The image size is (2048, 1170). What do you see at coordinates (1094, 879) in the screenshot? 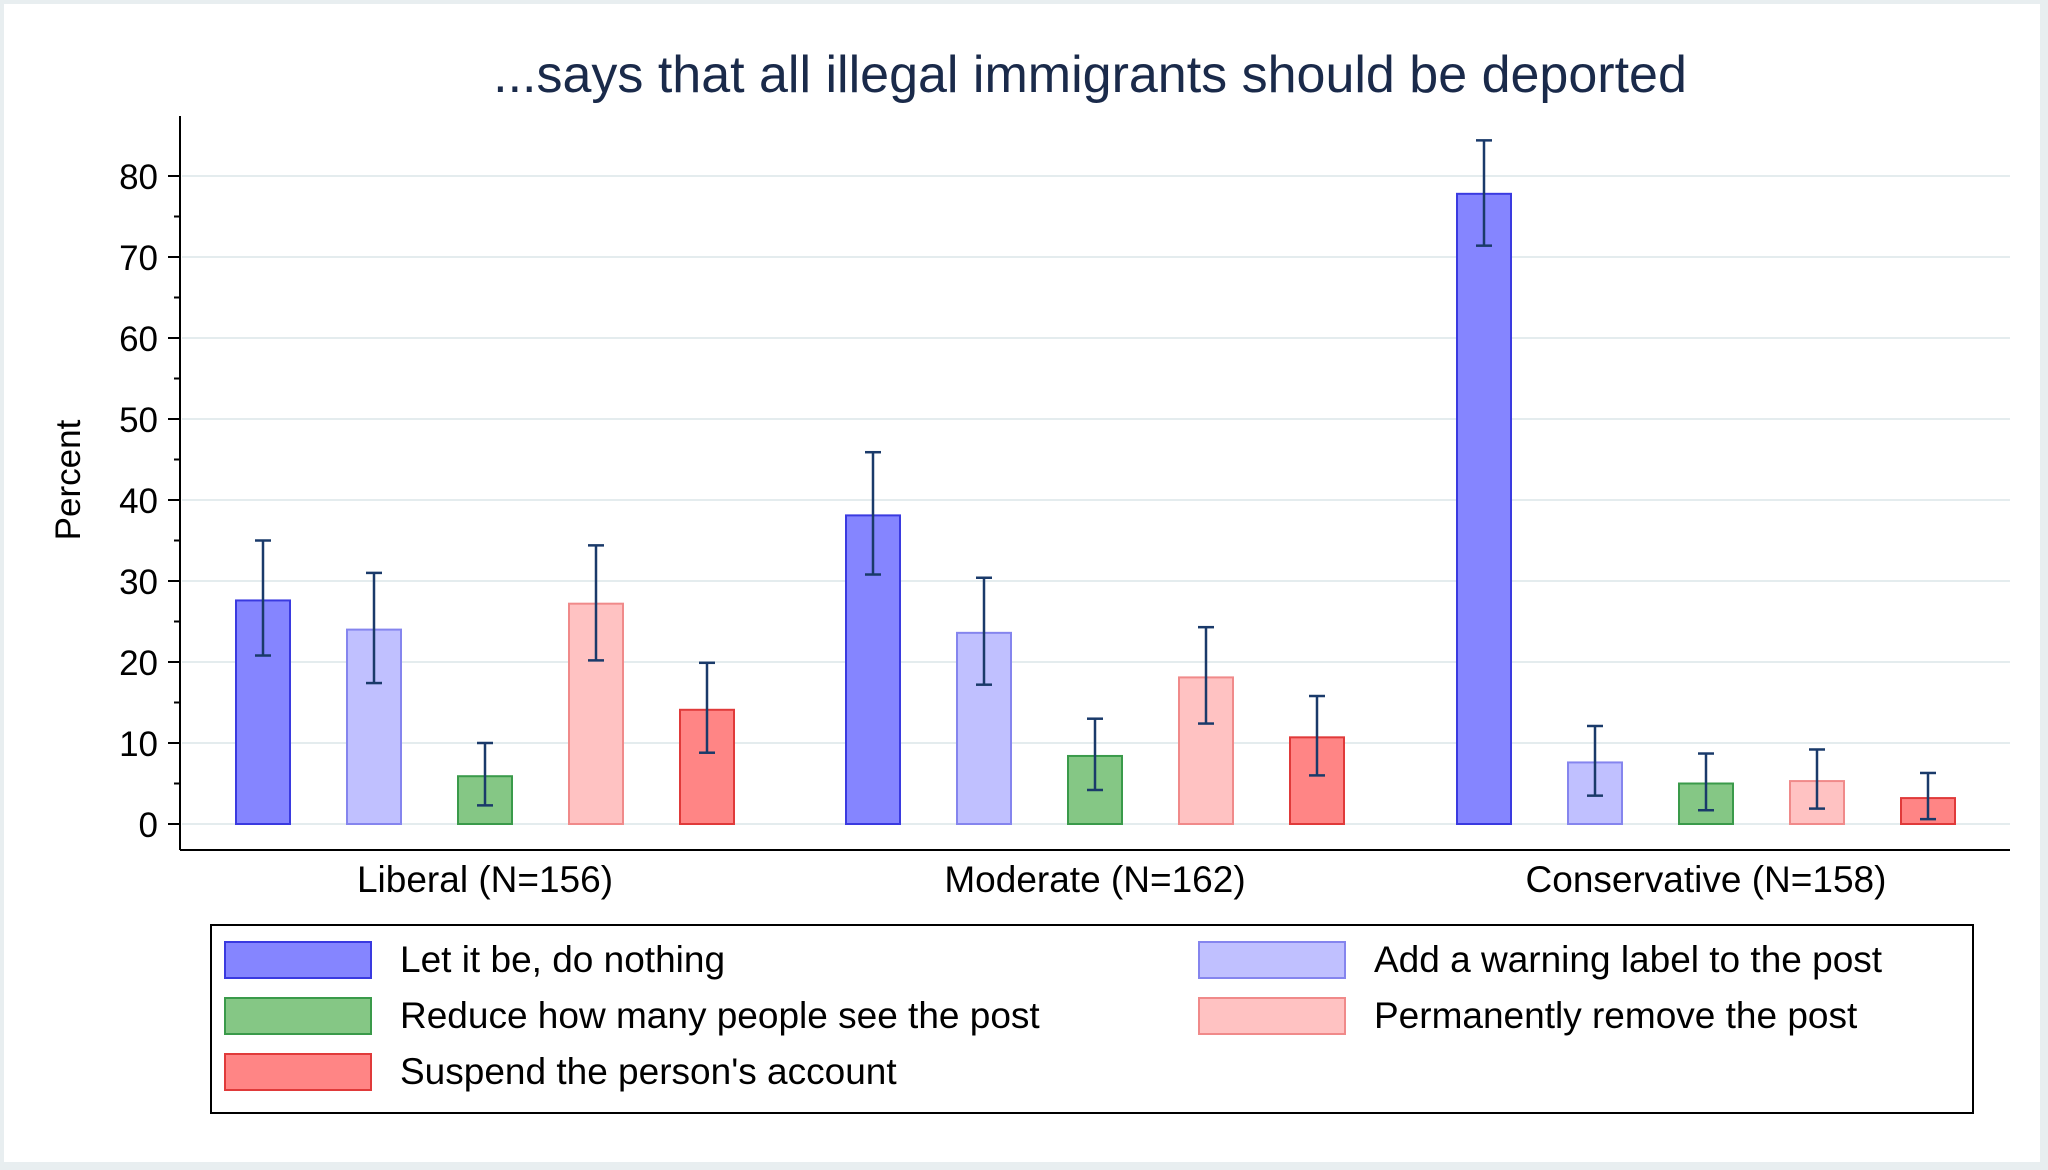
I see `category-label: Moderate (N=162)` at bounding box center [1094, 879].